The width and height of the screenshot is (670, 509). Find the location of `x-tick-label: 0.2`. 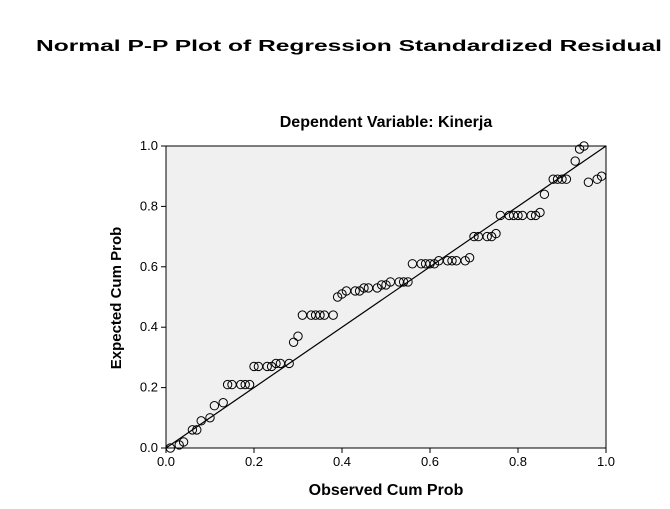

x-tick-label: 0.2 is located at coordinates (254, 461).